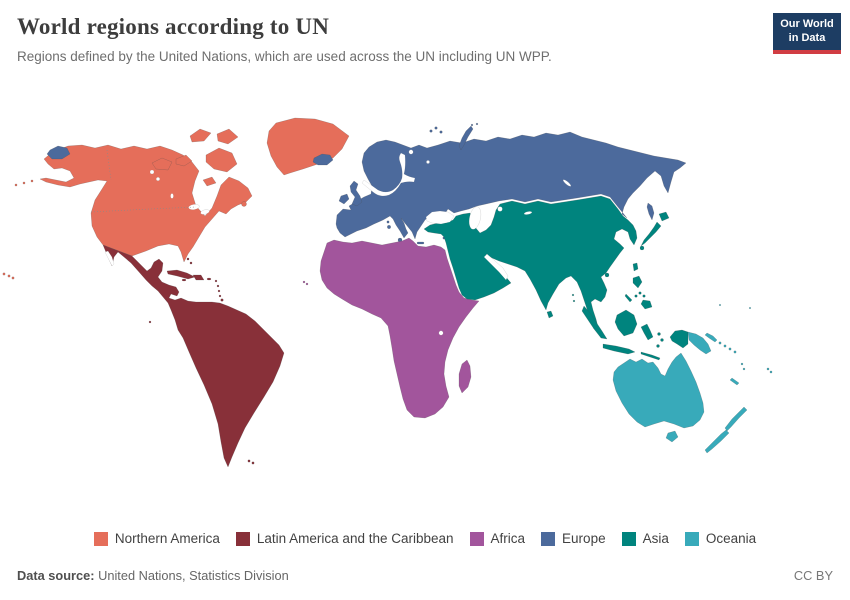 This screenshot has height=600, width=850. What do you see at coordinates (807, 37) in the screenshot?
I see `logo-line2: in Data` at bounding box center [807, 37].